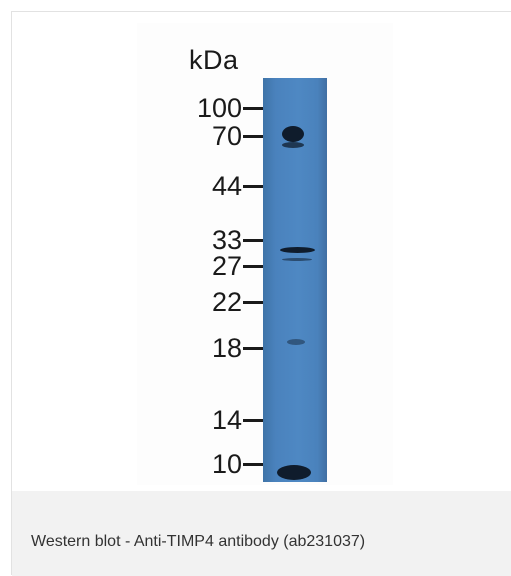 Image resolution: width=511 pixels, height=576 pixels. What do you see at coordinates (297, 259) in the screenshot?
I see `band-30kda` at bounding box center [297, 259].